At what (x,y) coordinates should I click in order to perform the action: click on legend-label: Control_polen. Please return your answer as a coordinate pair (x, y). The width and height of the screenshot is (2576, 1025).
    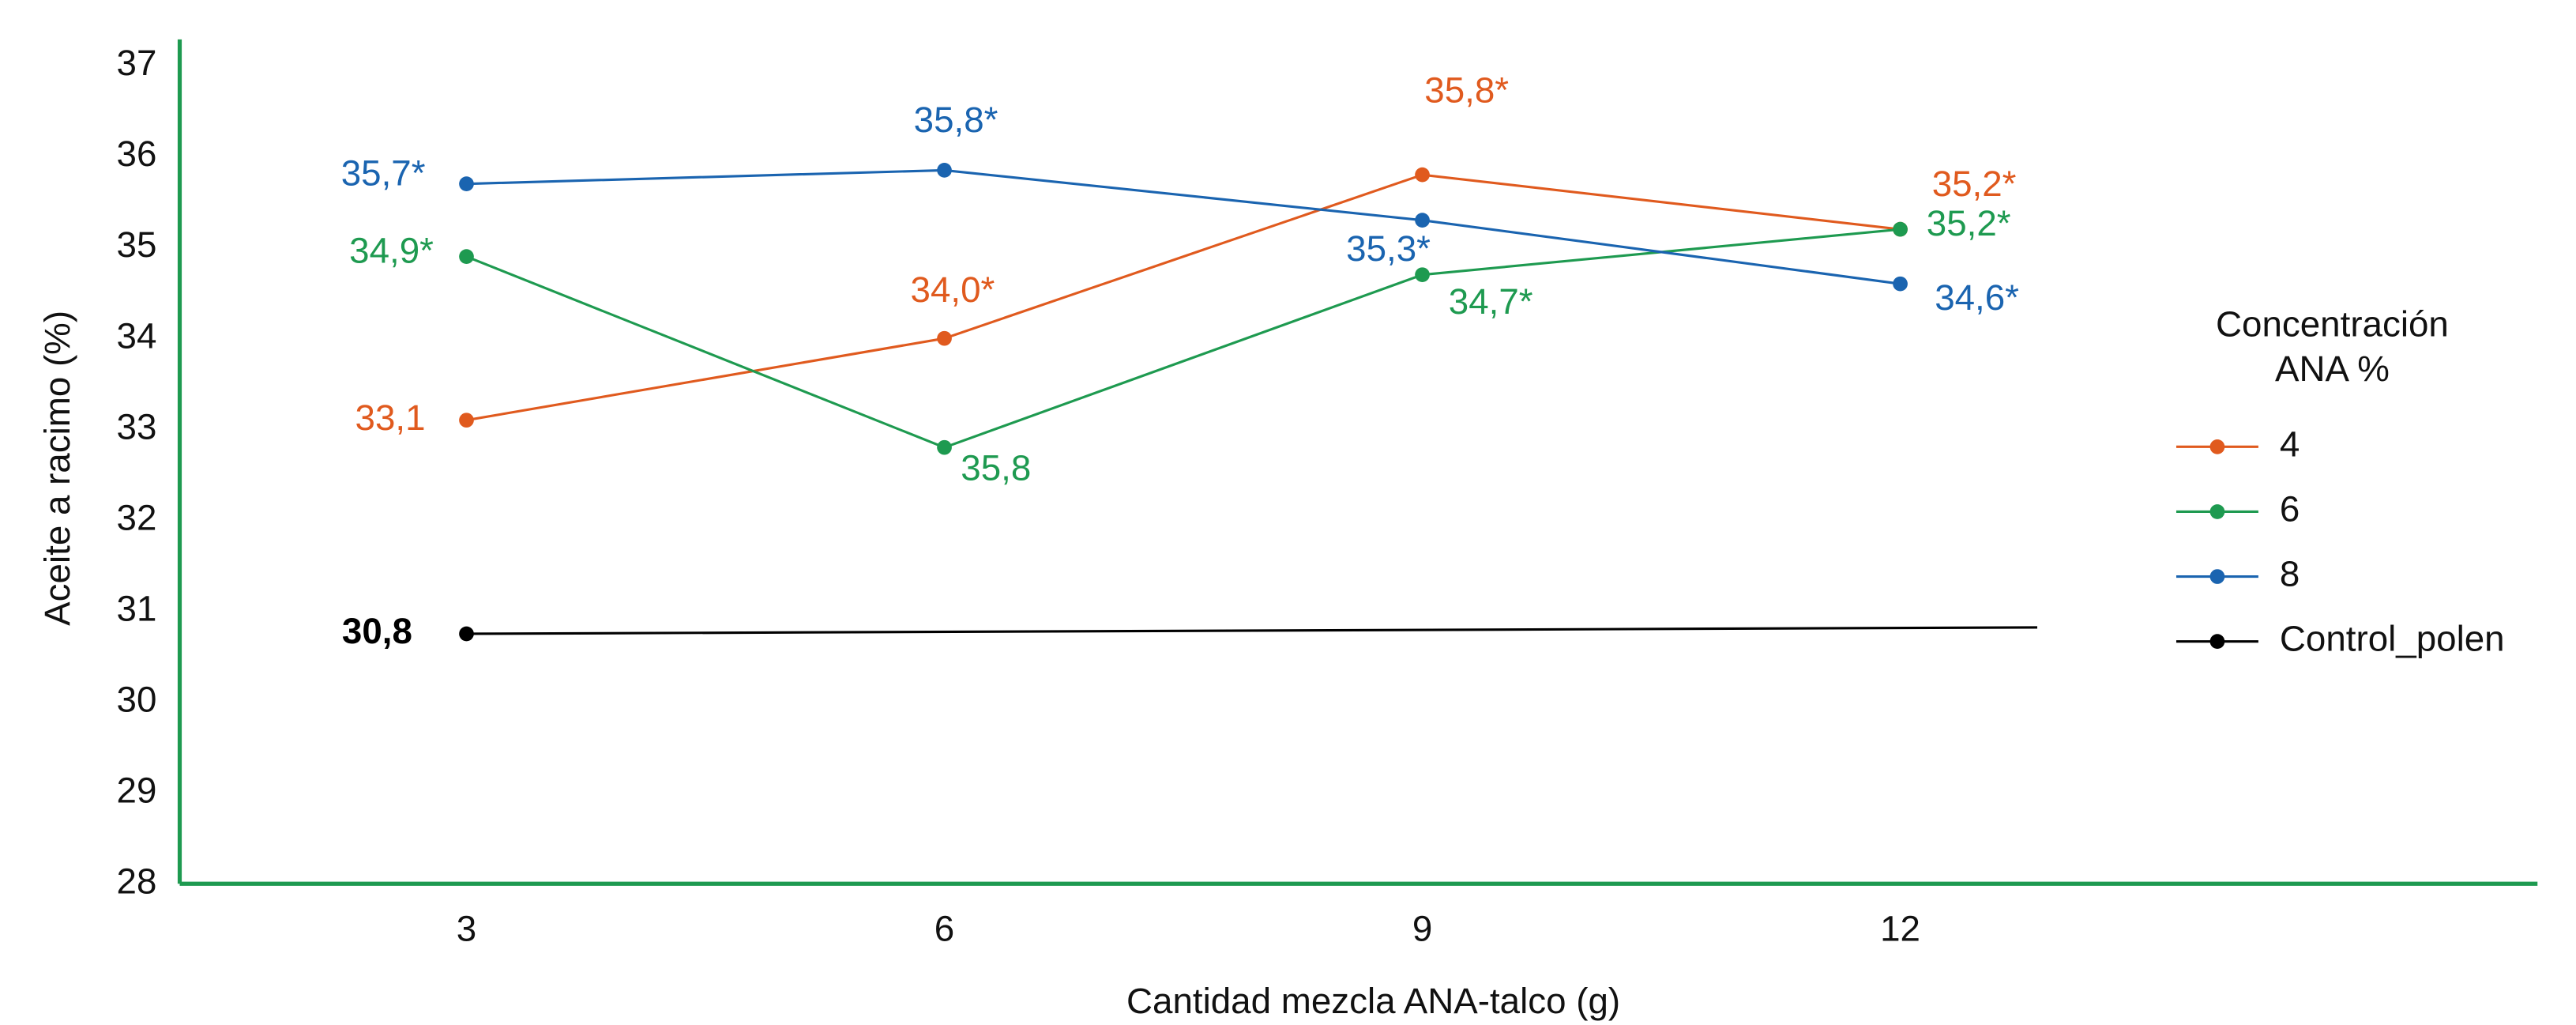
    Looking at the image, I should click on (2393, 639).